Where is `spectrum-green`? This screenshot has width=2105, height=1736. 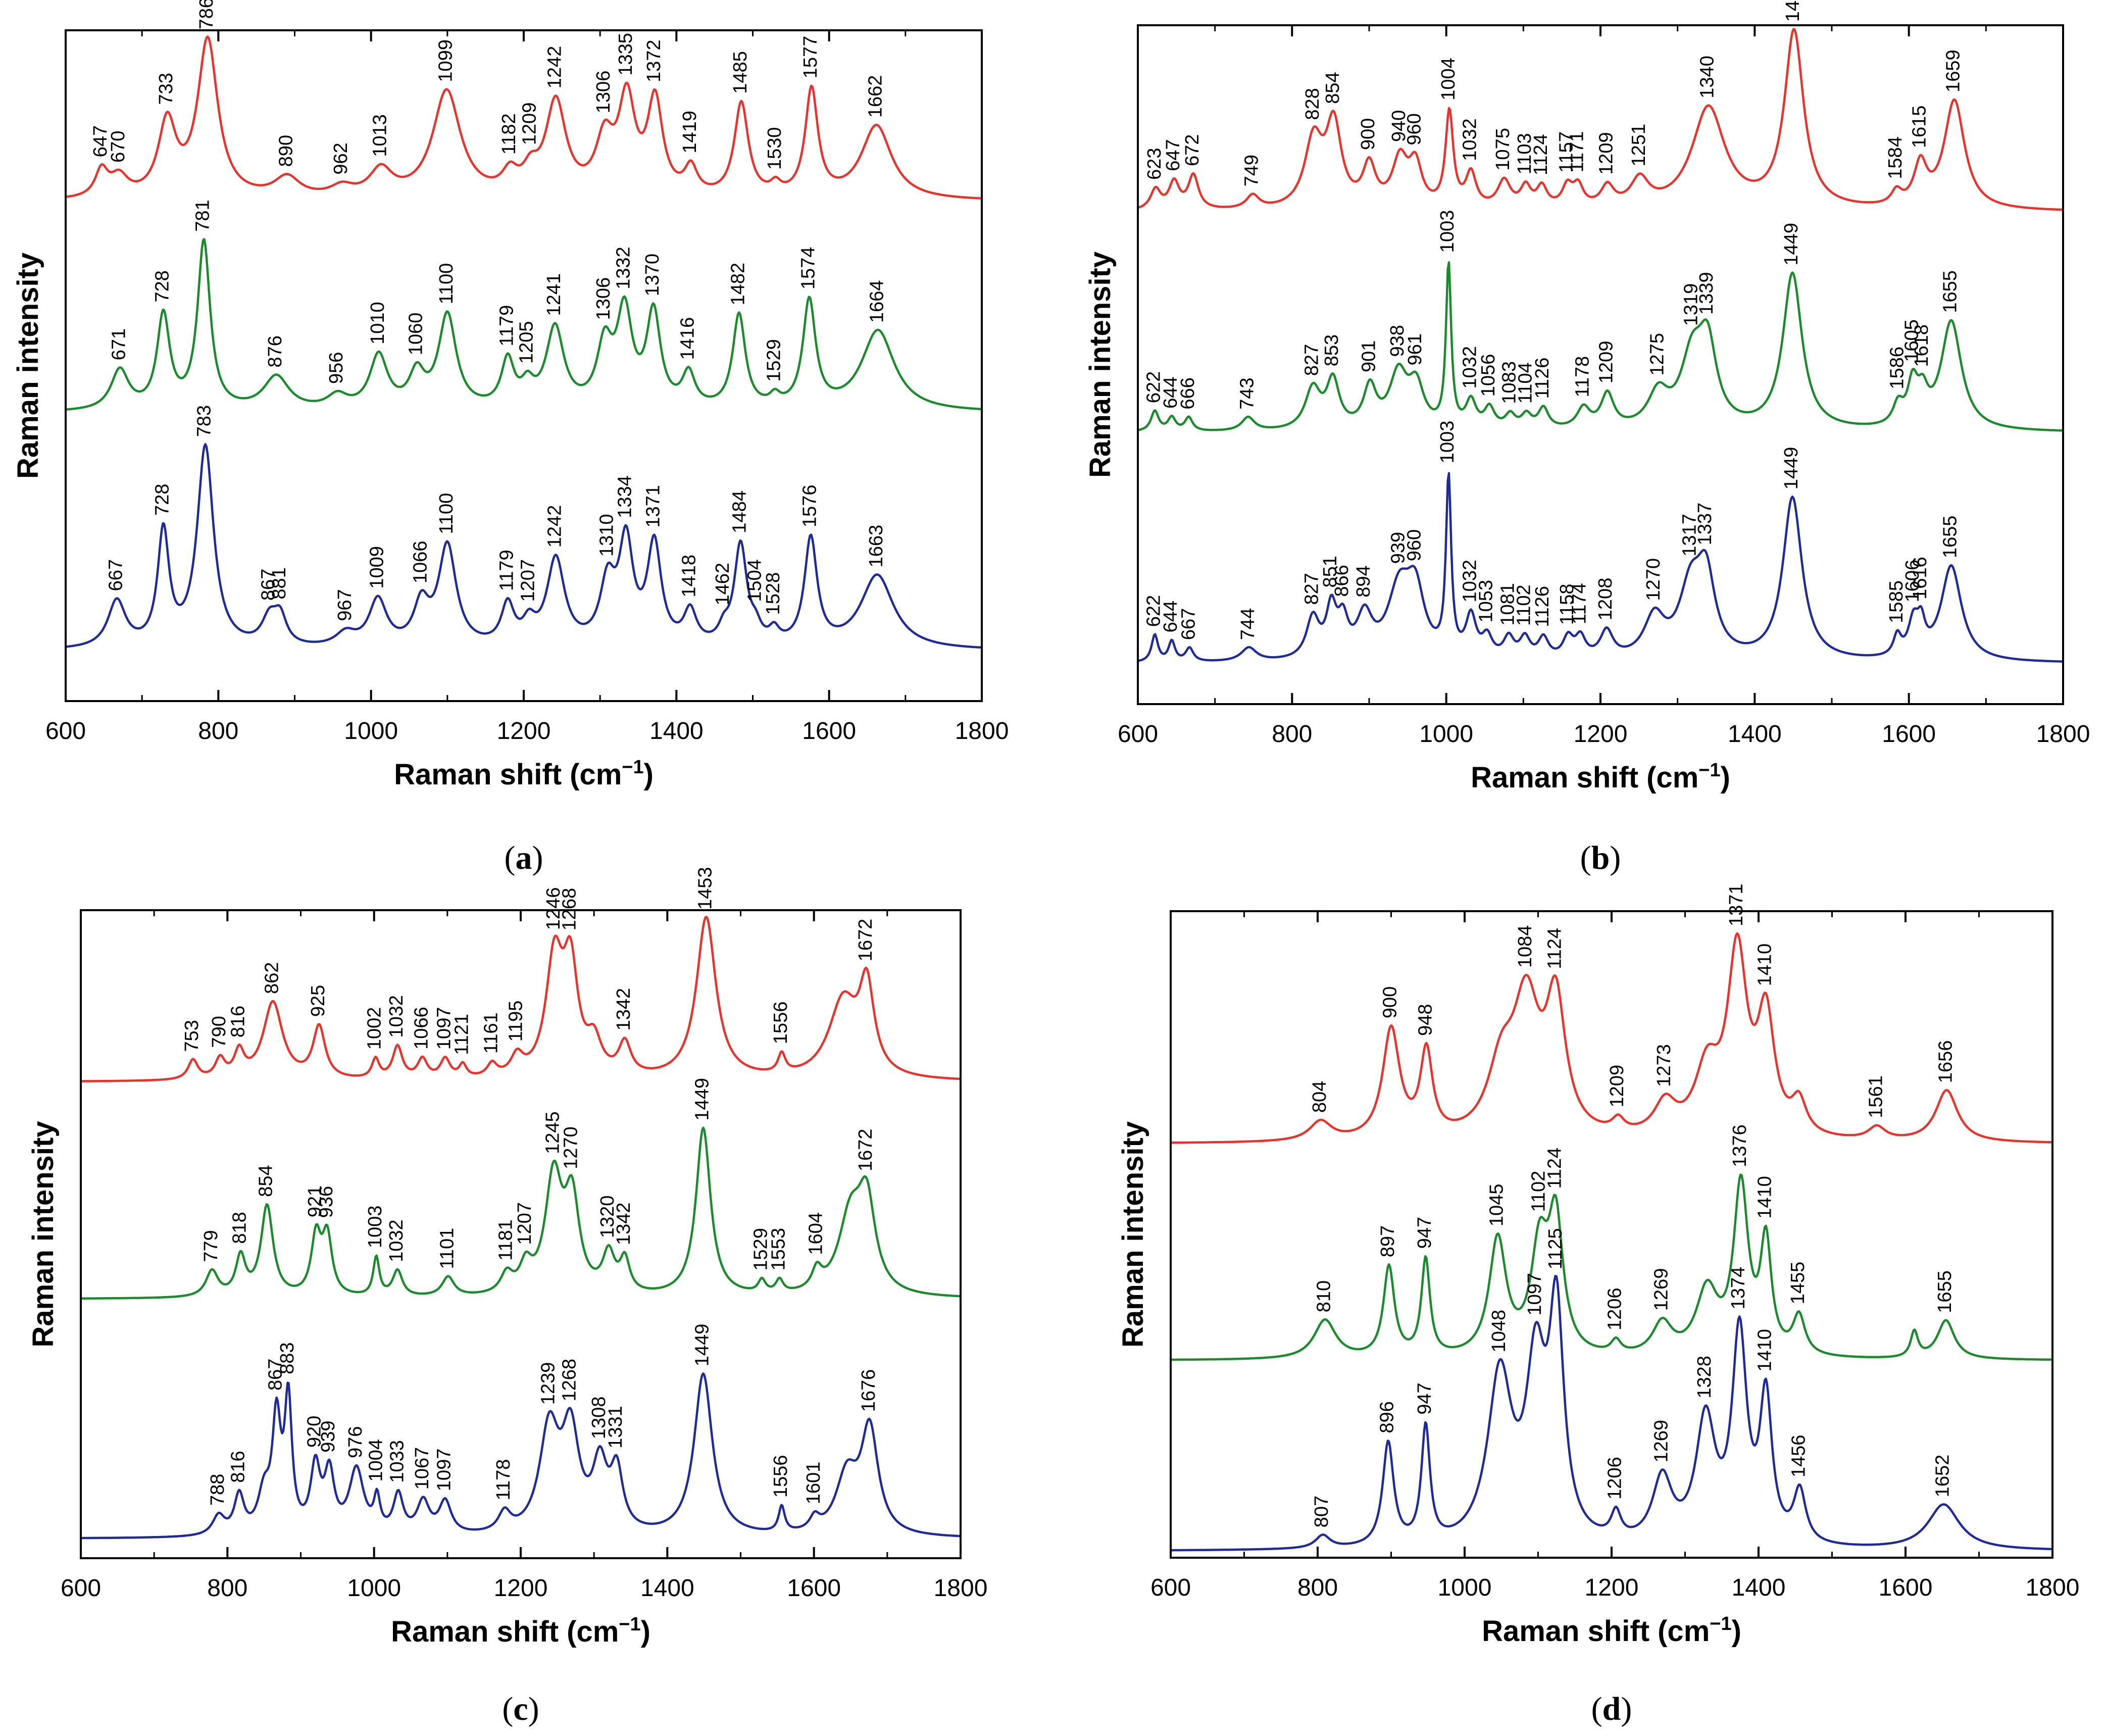
spectrum-green is located at coordinates (1611, 1267).